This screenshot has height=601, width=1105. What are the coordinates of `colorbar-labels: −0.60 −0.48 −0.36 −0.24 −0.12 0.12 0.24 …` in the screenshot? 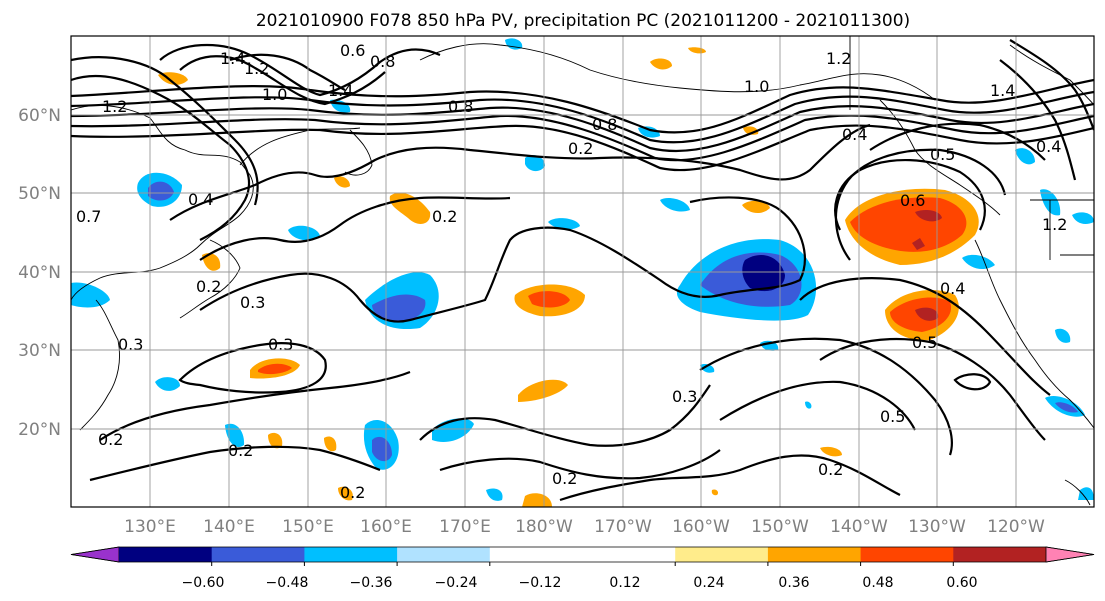 It's located at (580, 583).